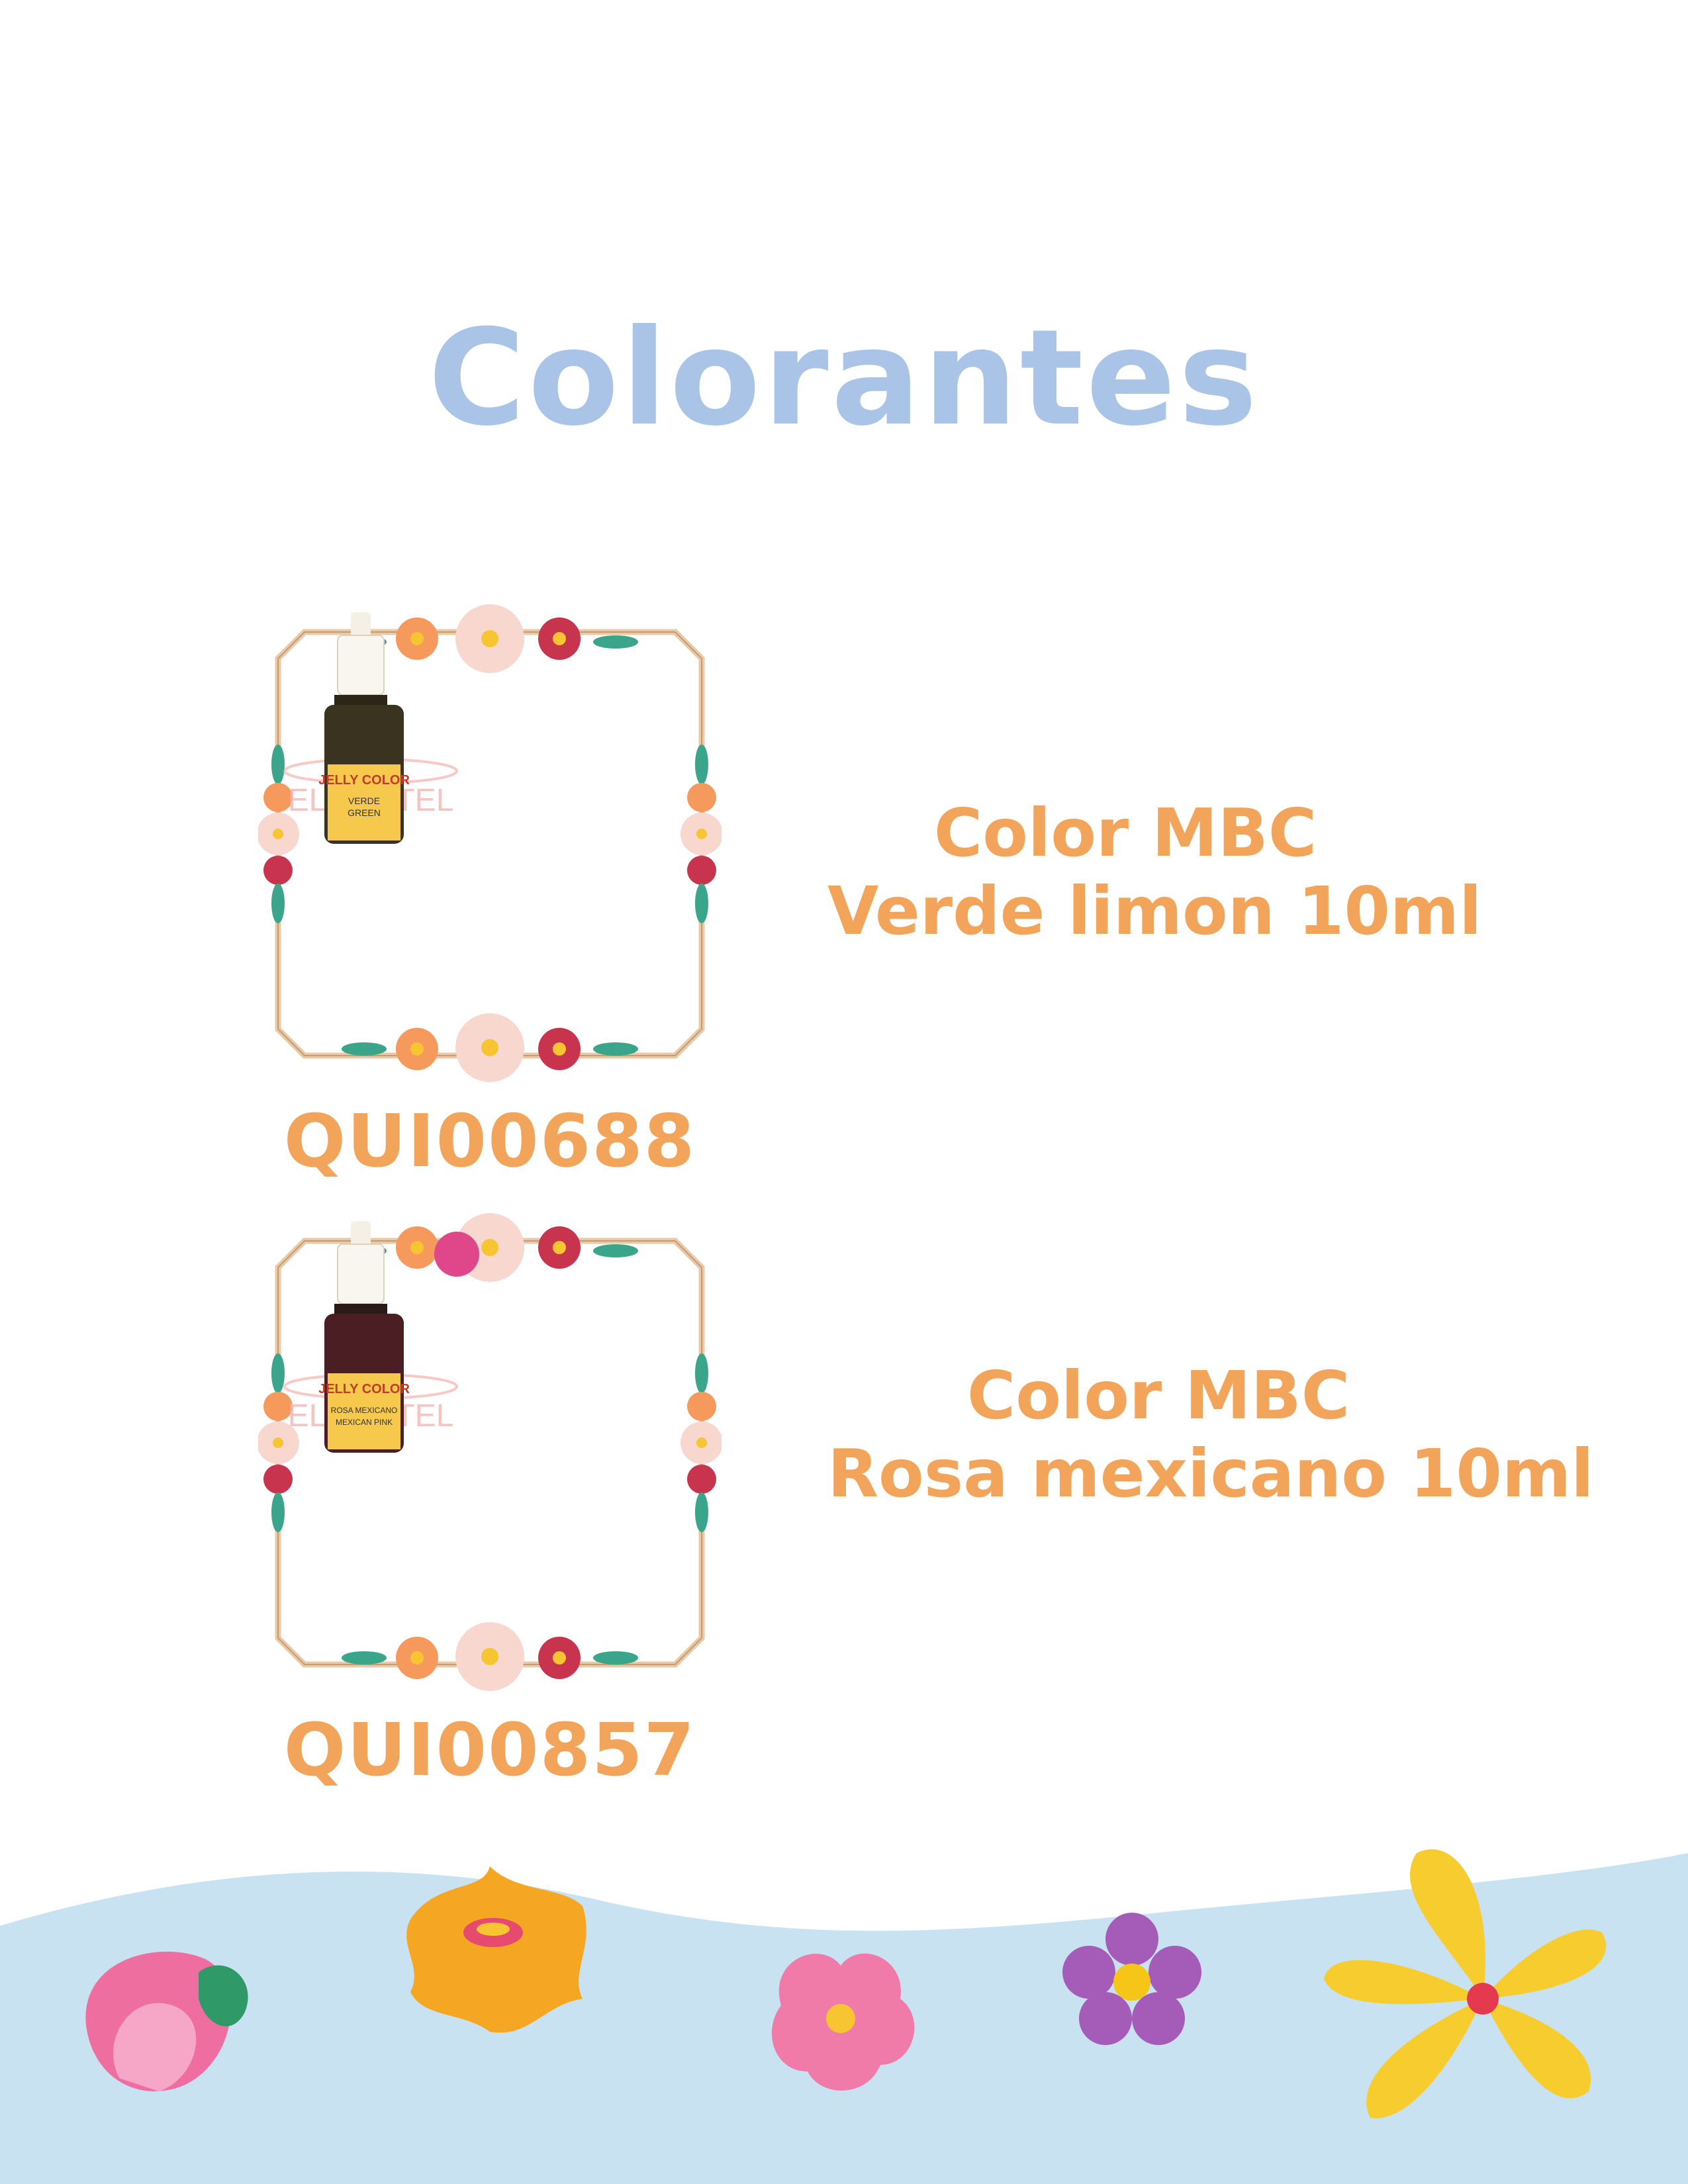 Image resolution: width=1688 pixels, height=2184 pixels. I want to click on product-description-2: Color MBC Rosa mexicano 10ml, so click(1210, 1435).